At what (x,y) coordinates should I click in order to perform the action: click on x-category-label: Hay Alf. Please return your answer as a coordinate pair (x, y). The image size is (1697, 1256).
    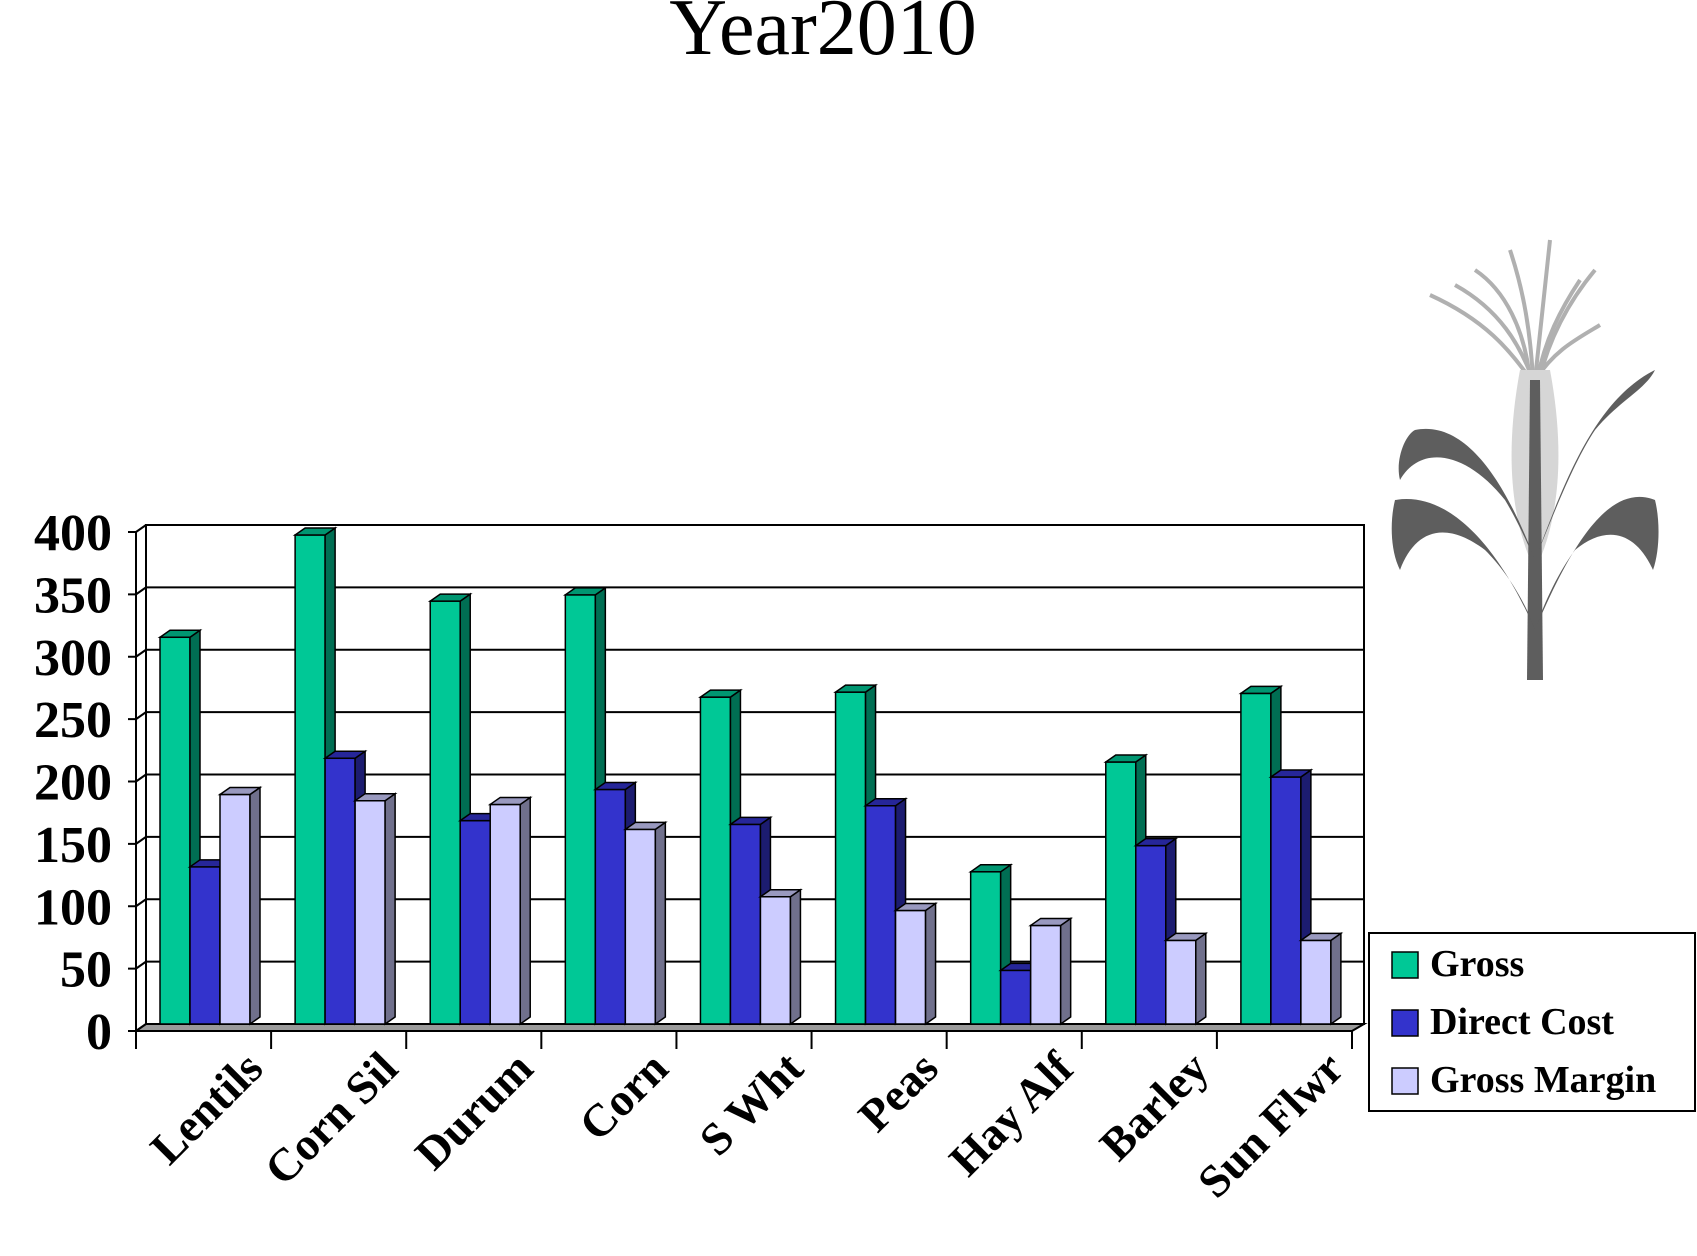
    Looking at the image, I should click on (1011, 1114).